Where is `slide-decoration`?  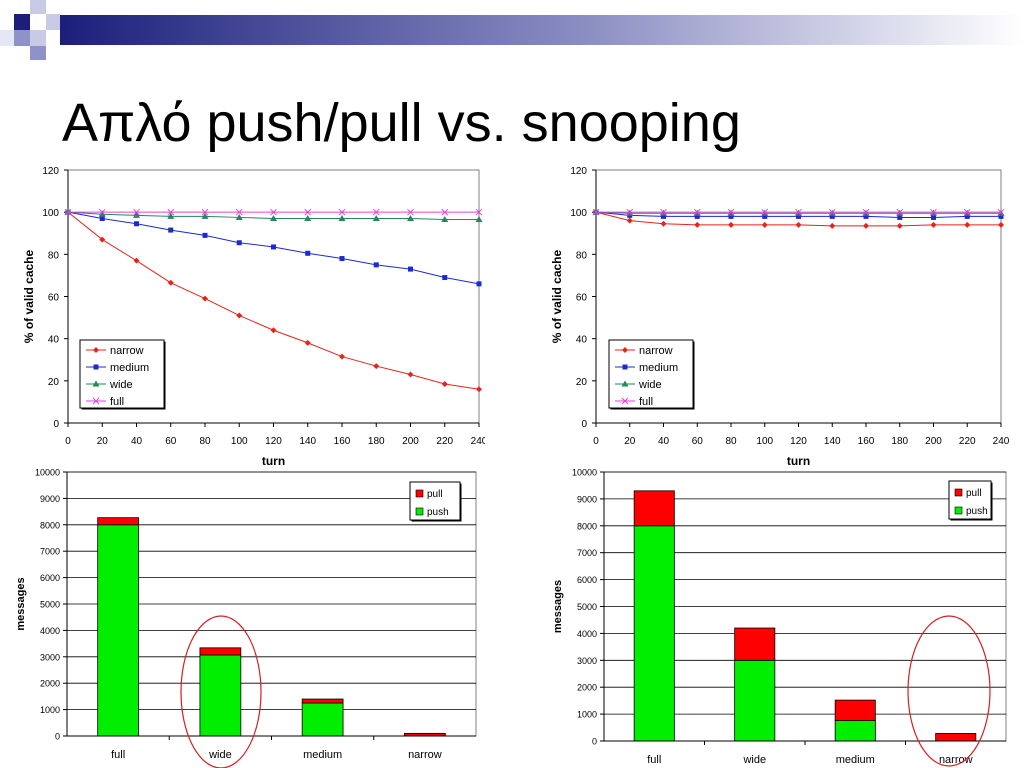 slide-decoration is located at coordinates (512, 30).